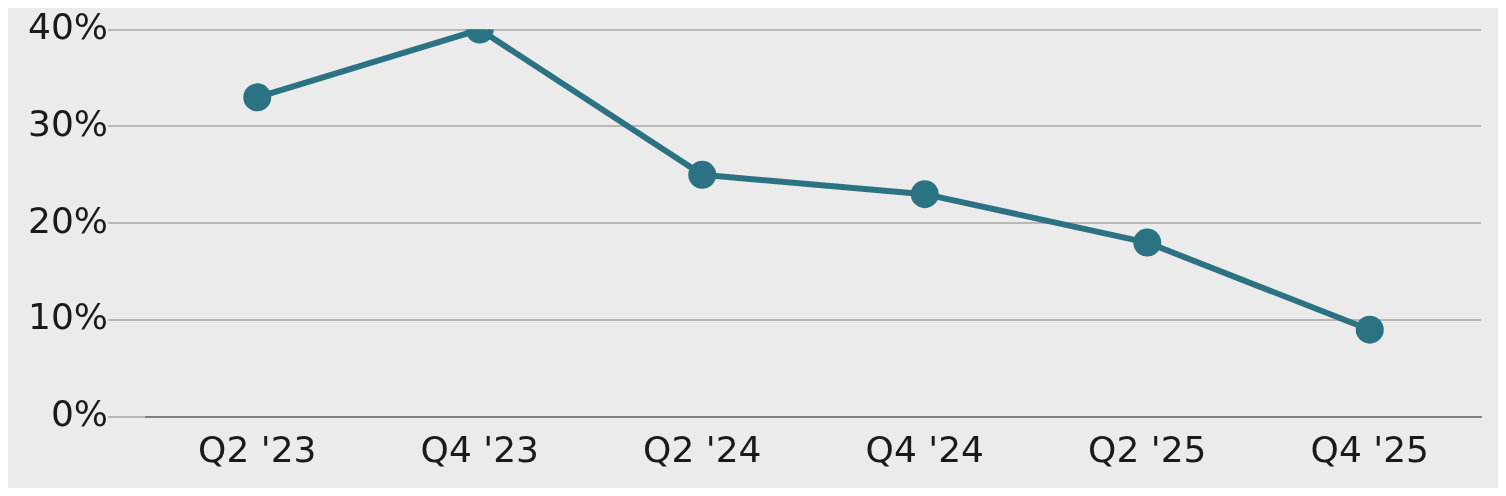 The image size is (1506, 496). I want to click on x-tick-label: Q2 '24, so click(702, 449).